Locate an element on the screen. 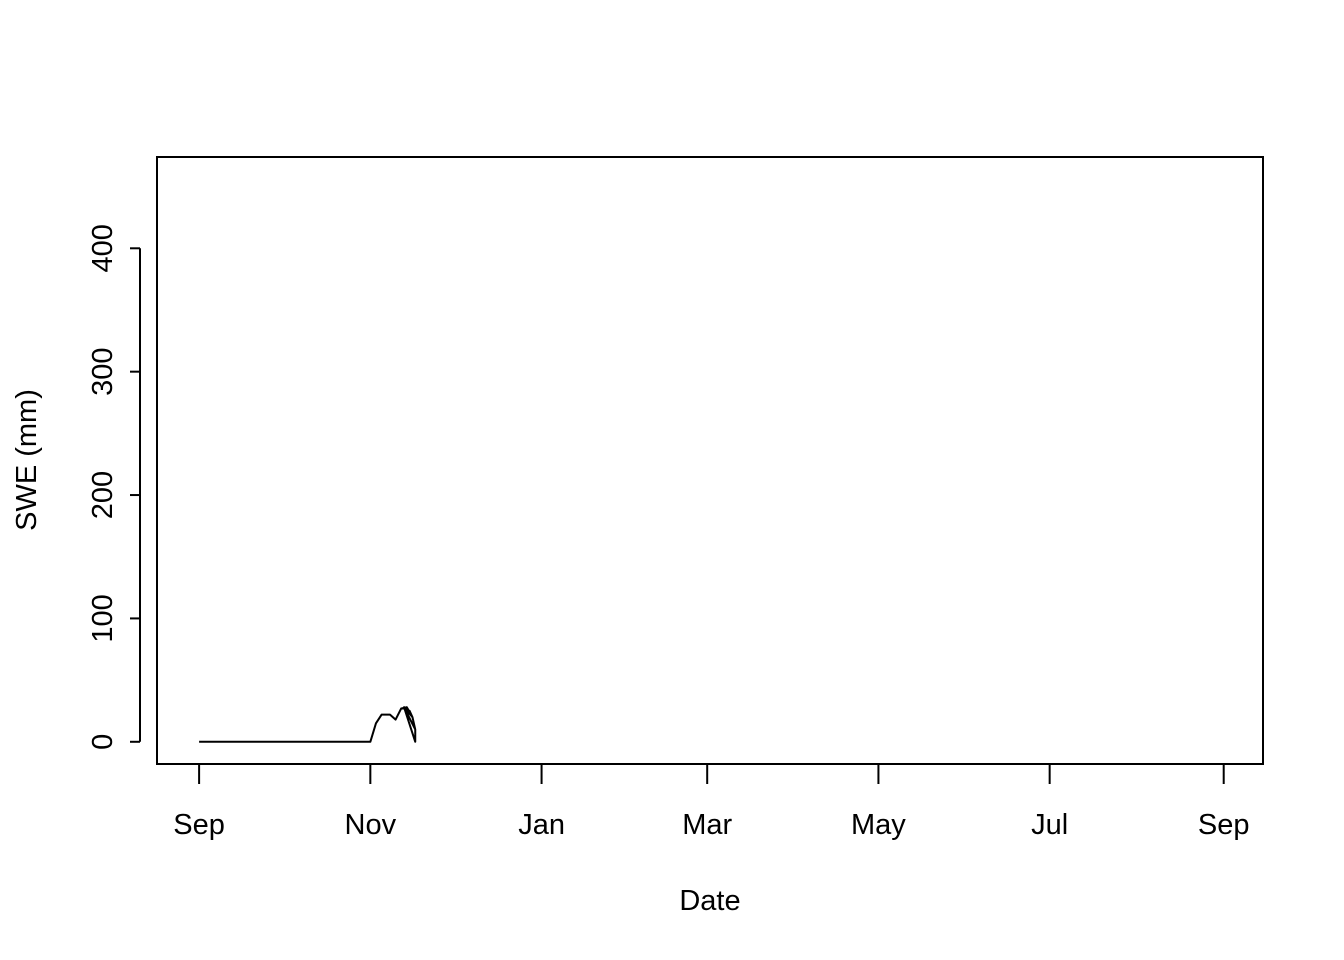  y-axis-title: SWE (mm) is located at coordinates (27, 460).